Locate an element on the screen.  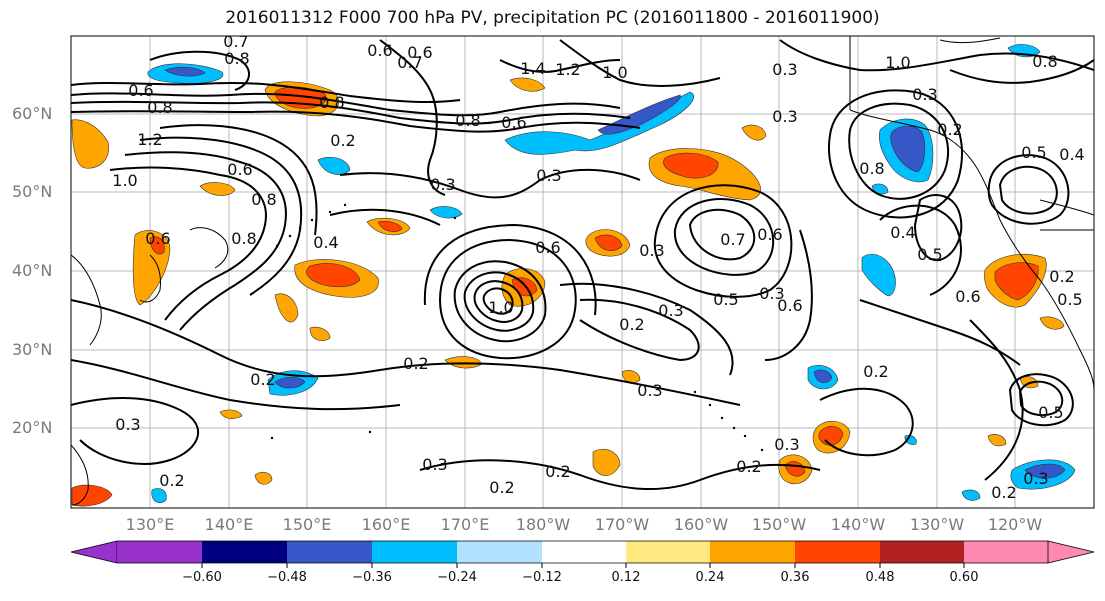
colorbar-tick-label: 0.60 is located at coordinates (964, 577).